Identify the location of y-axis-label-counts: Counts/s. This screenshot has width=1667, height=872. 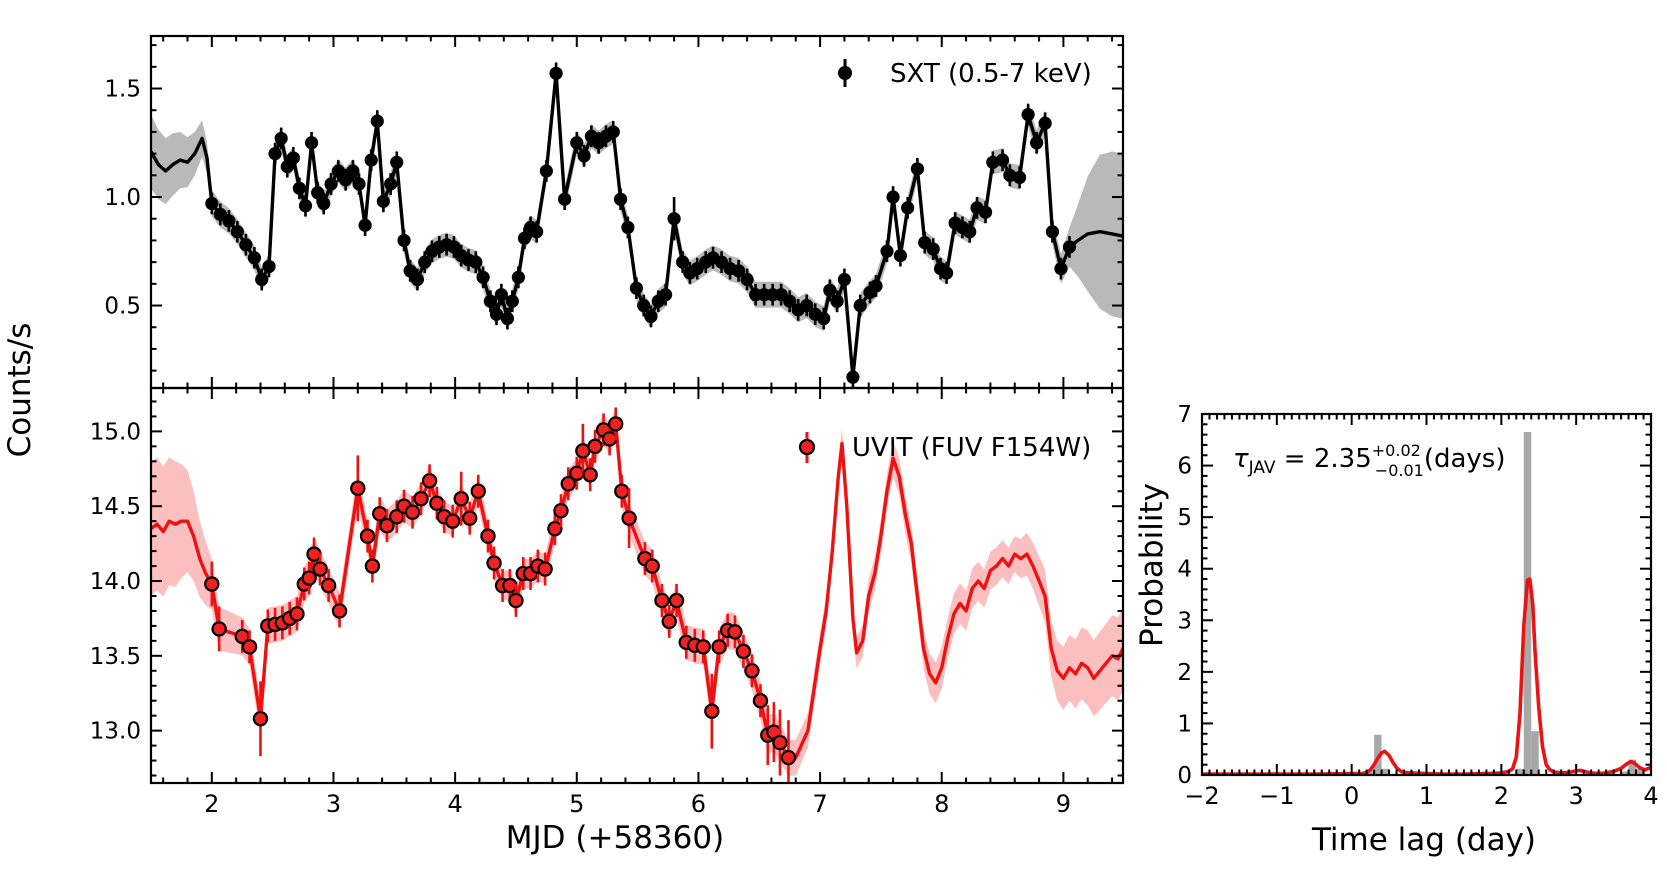
(20, 390).